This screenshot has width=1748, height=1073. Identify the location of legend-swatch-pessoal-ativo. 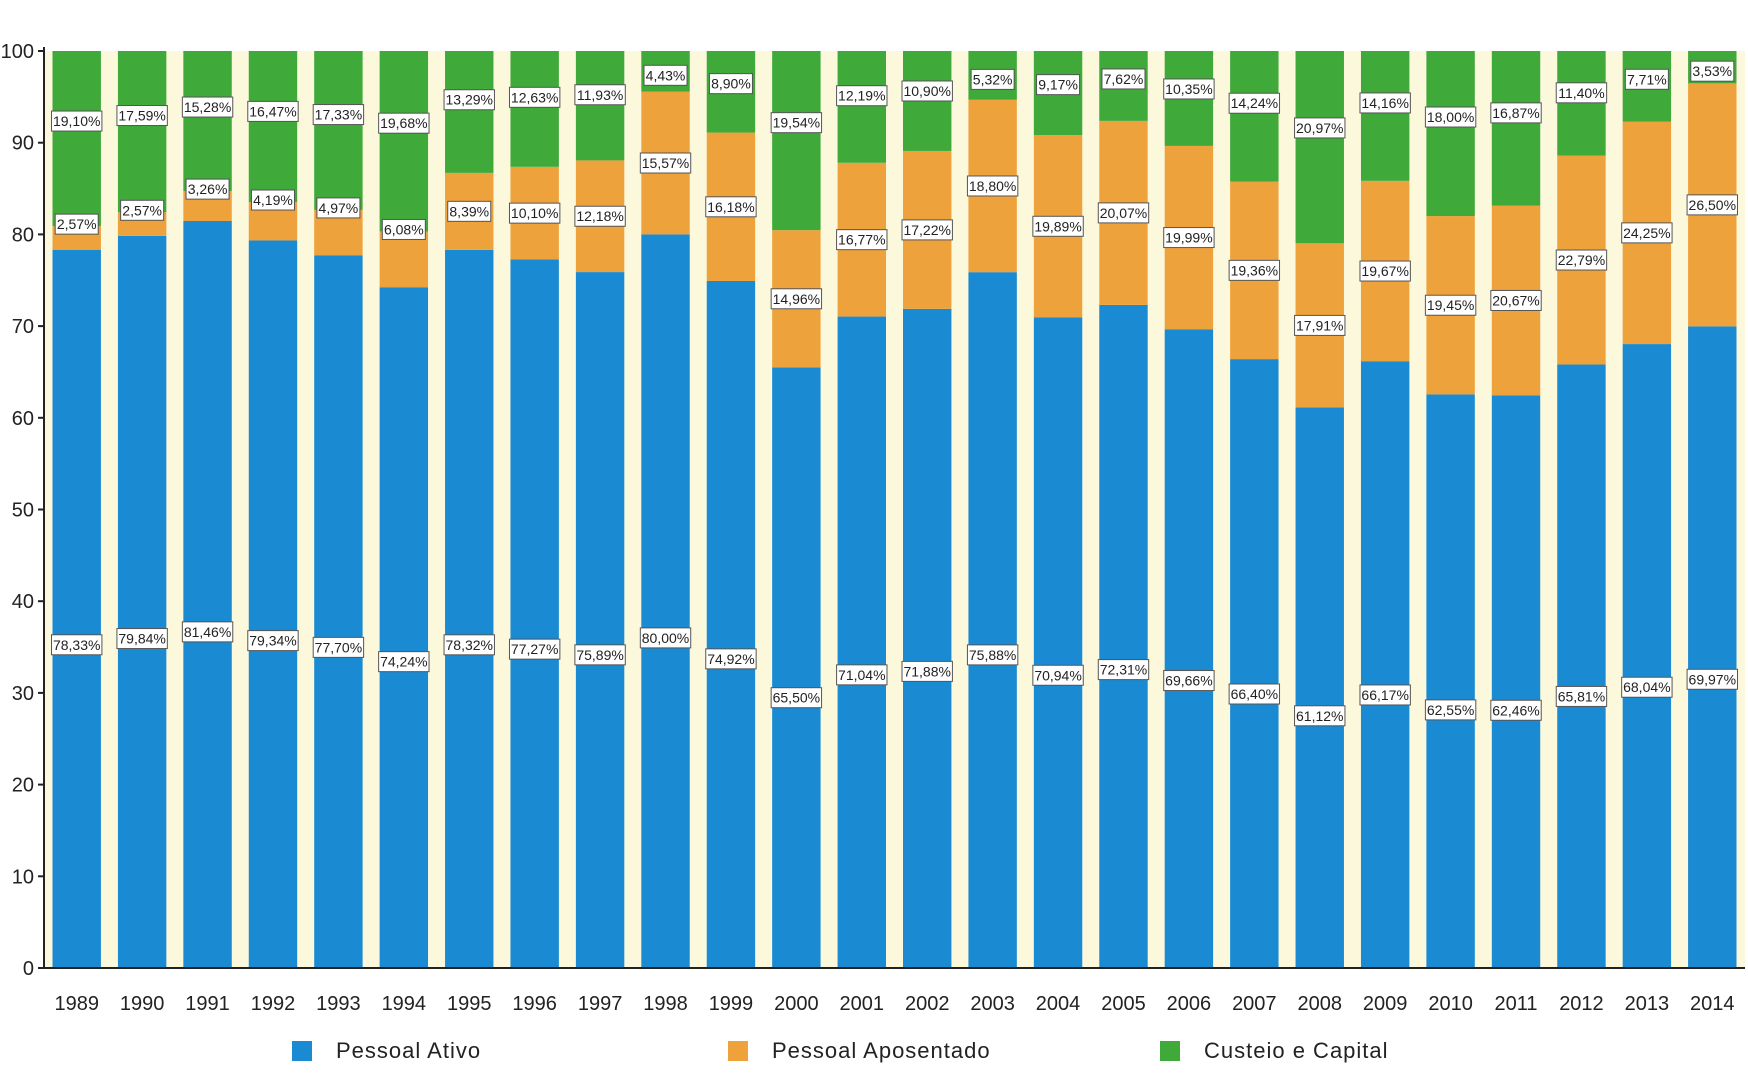
(302, 1051).